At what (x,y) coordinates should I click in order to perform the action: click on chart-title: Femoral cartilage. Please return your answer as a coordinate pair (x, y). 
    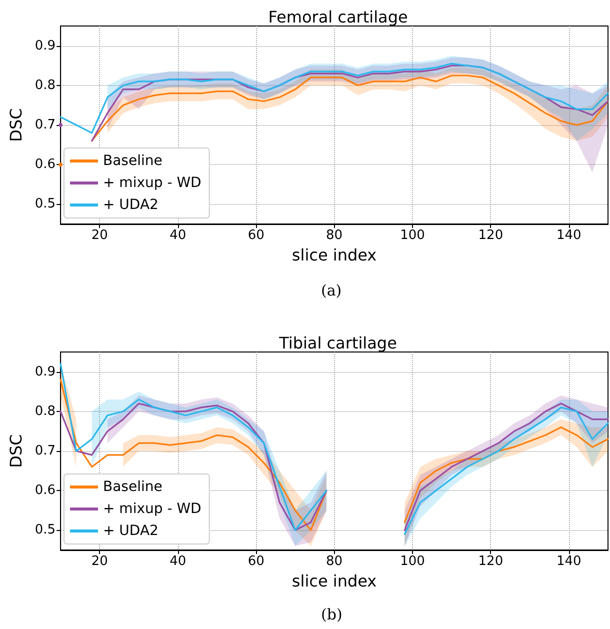
    Looking at the image, I should click on (338, 17).